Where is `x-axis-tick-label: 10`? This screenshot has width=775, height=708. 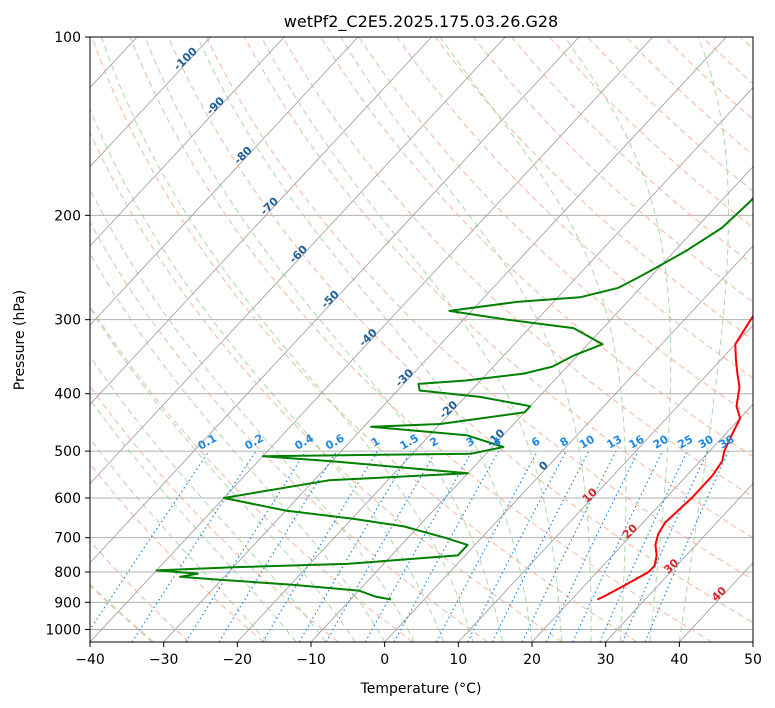 x-axis-tick-label: 10 is located at coordinates (458, 660).